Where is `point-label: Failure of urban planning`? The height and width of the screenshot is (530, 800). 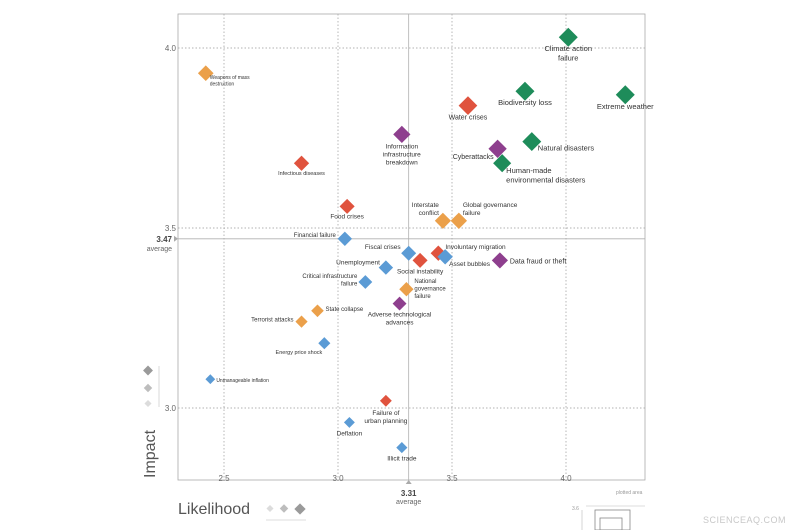
point-label: Failure of urban planning is located at coordinates (385, 417).